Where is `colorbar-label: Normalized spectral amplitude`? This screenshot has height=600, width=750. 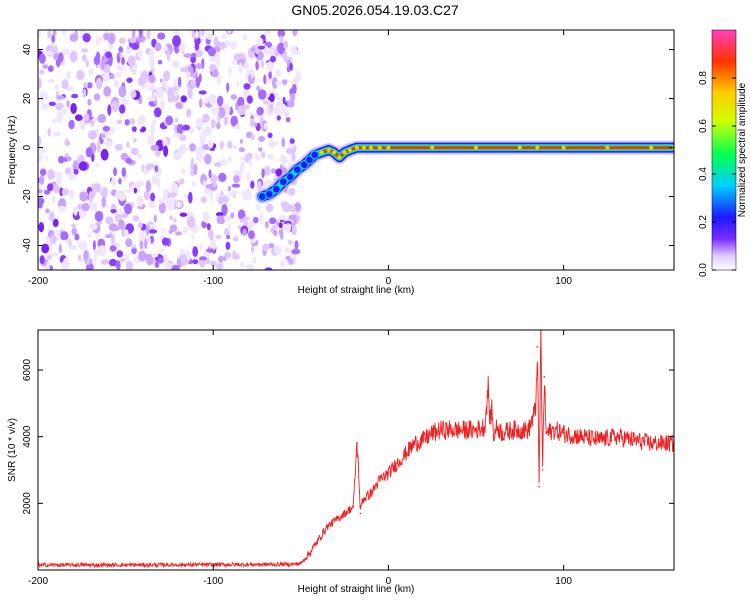
colorbar-label: Normalized spectral amplitude is located at coordinates (742, 149).